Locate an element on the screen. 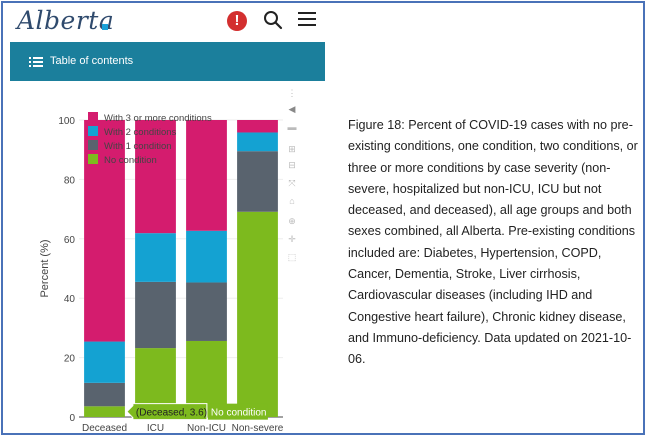 Image resolution: width=646 pixels, height=436 pixels. exclamation-circle-icon: ! is located at coordinates (237, 21).